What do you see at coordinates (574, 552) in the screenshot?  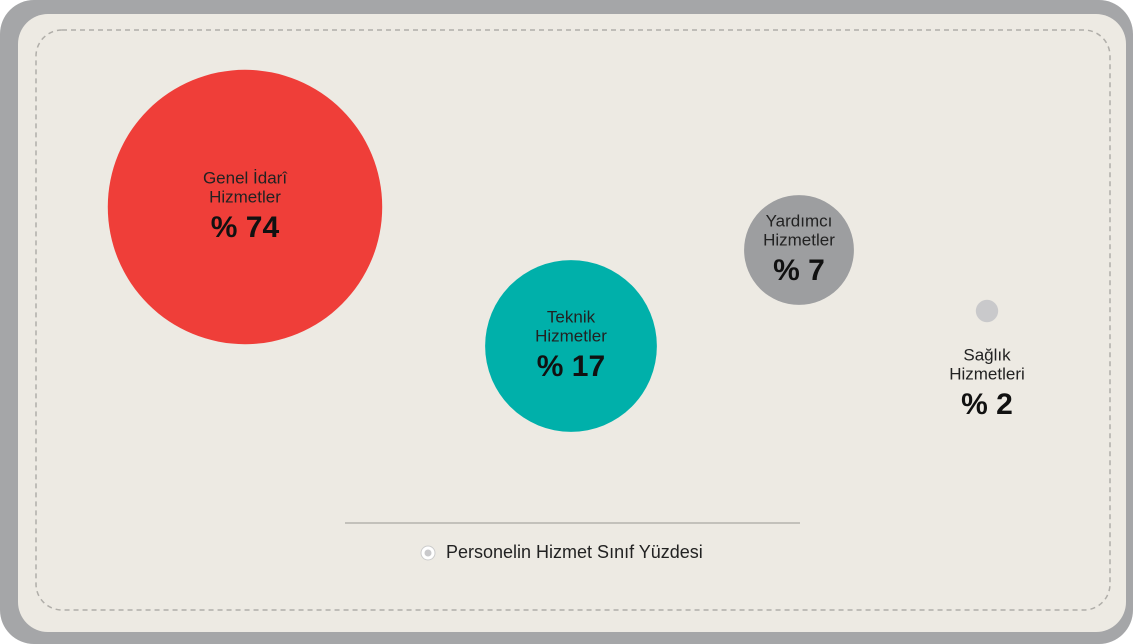 I see `legend-label: Personelin Hizmet Sınıf Yüzdesi` at bounding box center [574, 552].